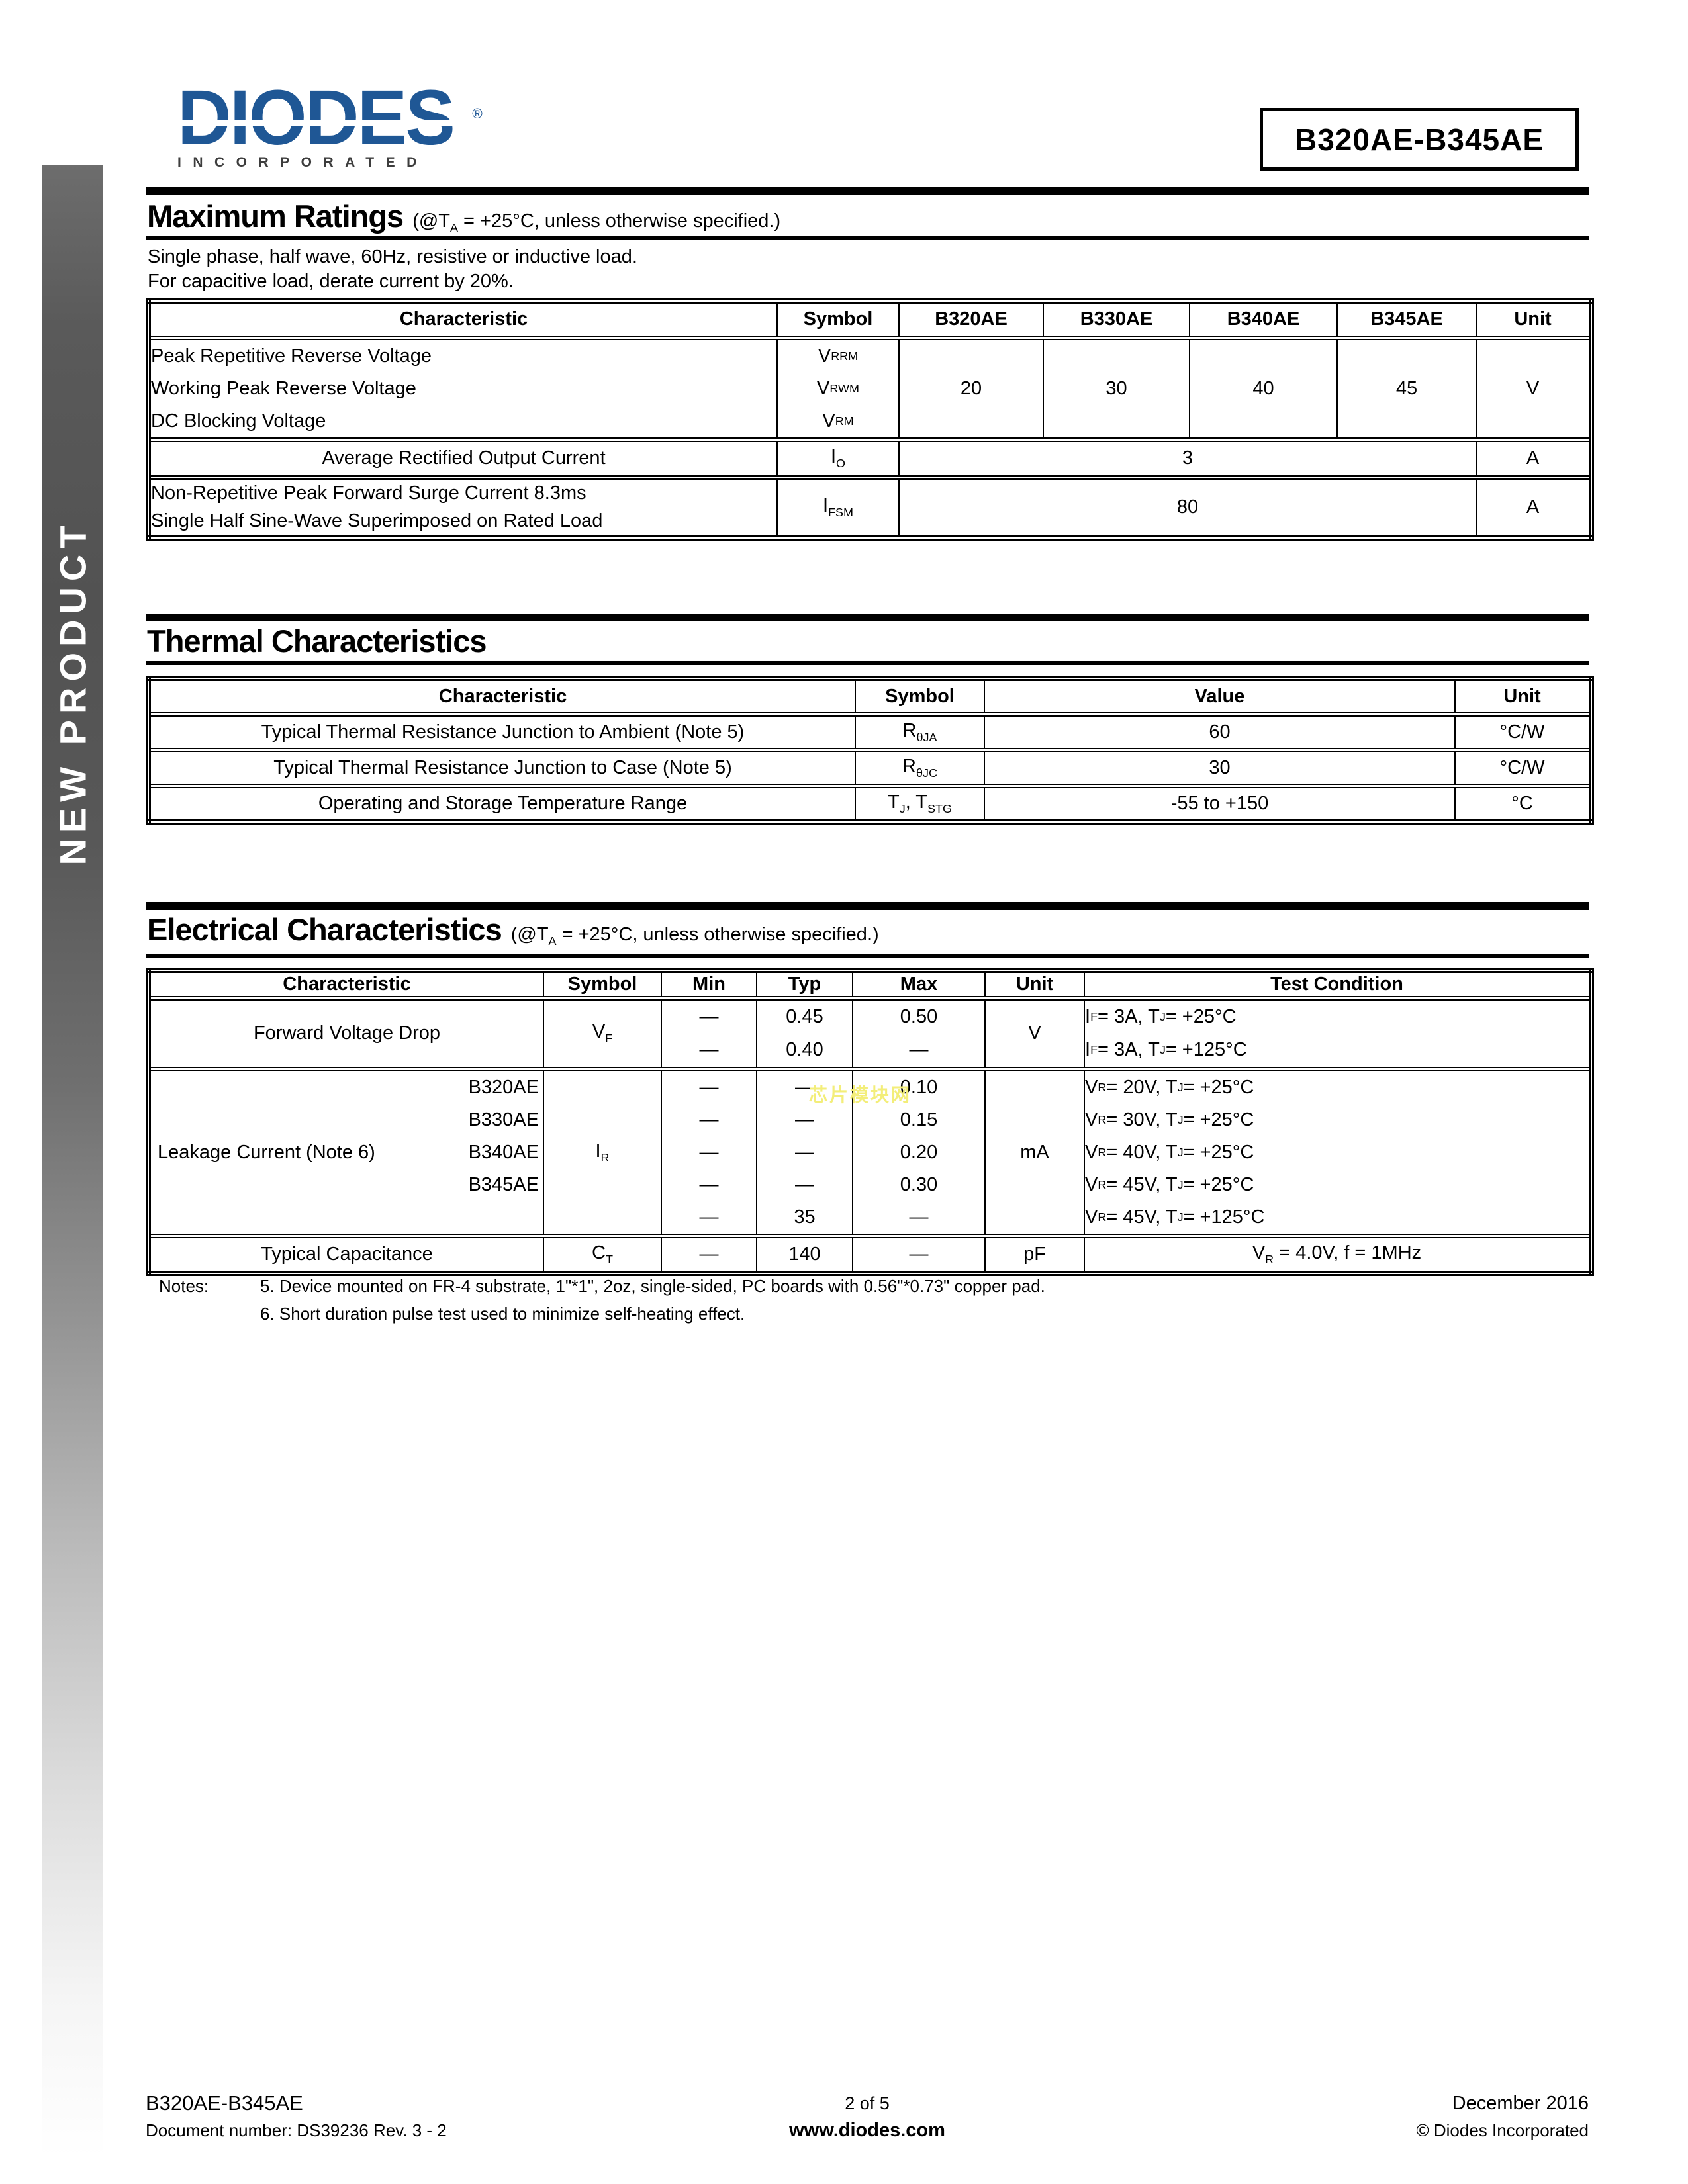 This screenshot has width=1688, height=2184. I want to click on diodes-logo-stripe, so click(320, 123).